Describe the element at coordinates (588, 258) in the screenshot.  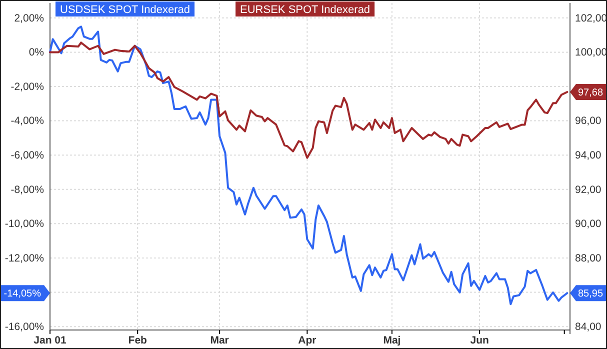
I see `y2-tick-label: 88,00` at that location.